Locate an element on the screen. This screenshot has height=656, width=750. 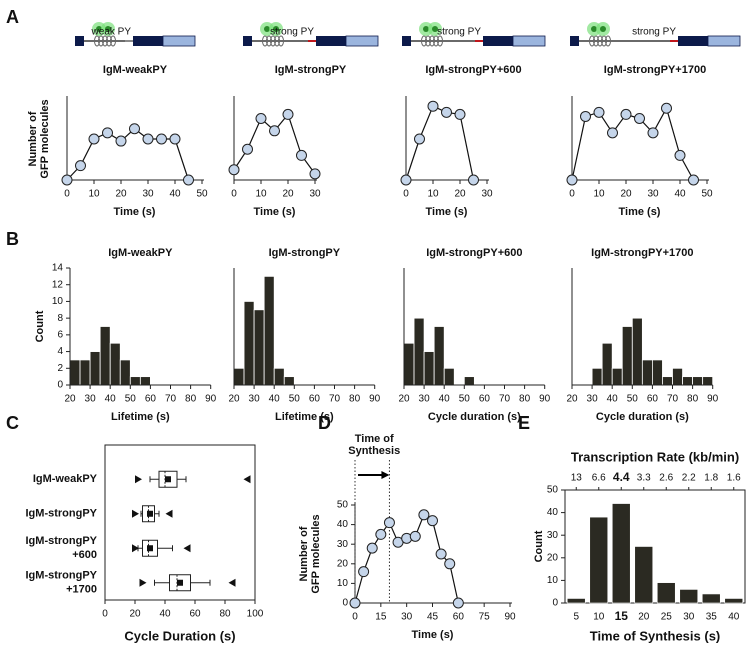
category-label: IgM-strongPY is located at coordinates (62, 576).